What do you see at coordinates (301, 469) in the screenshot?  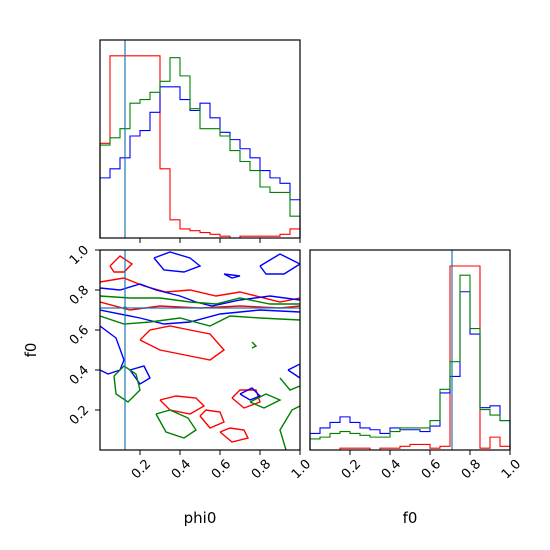 I see `joint-xtick-label-4: 1.0` at bounding box center [301, 469].